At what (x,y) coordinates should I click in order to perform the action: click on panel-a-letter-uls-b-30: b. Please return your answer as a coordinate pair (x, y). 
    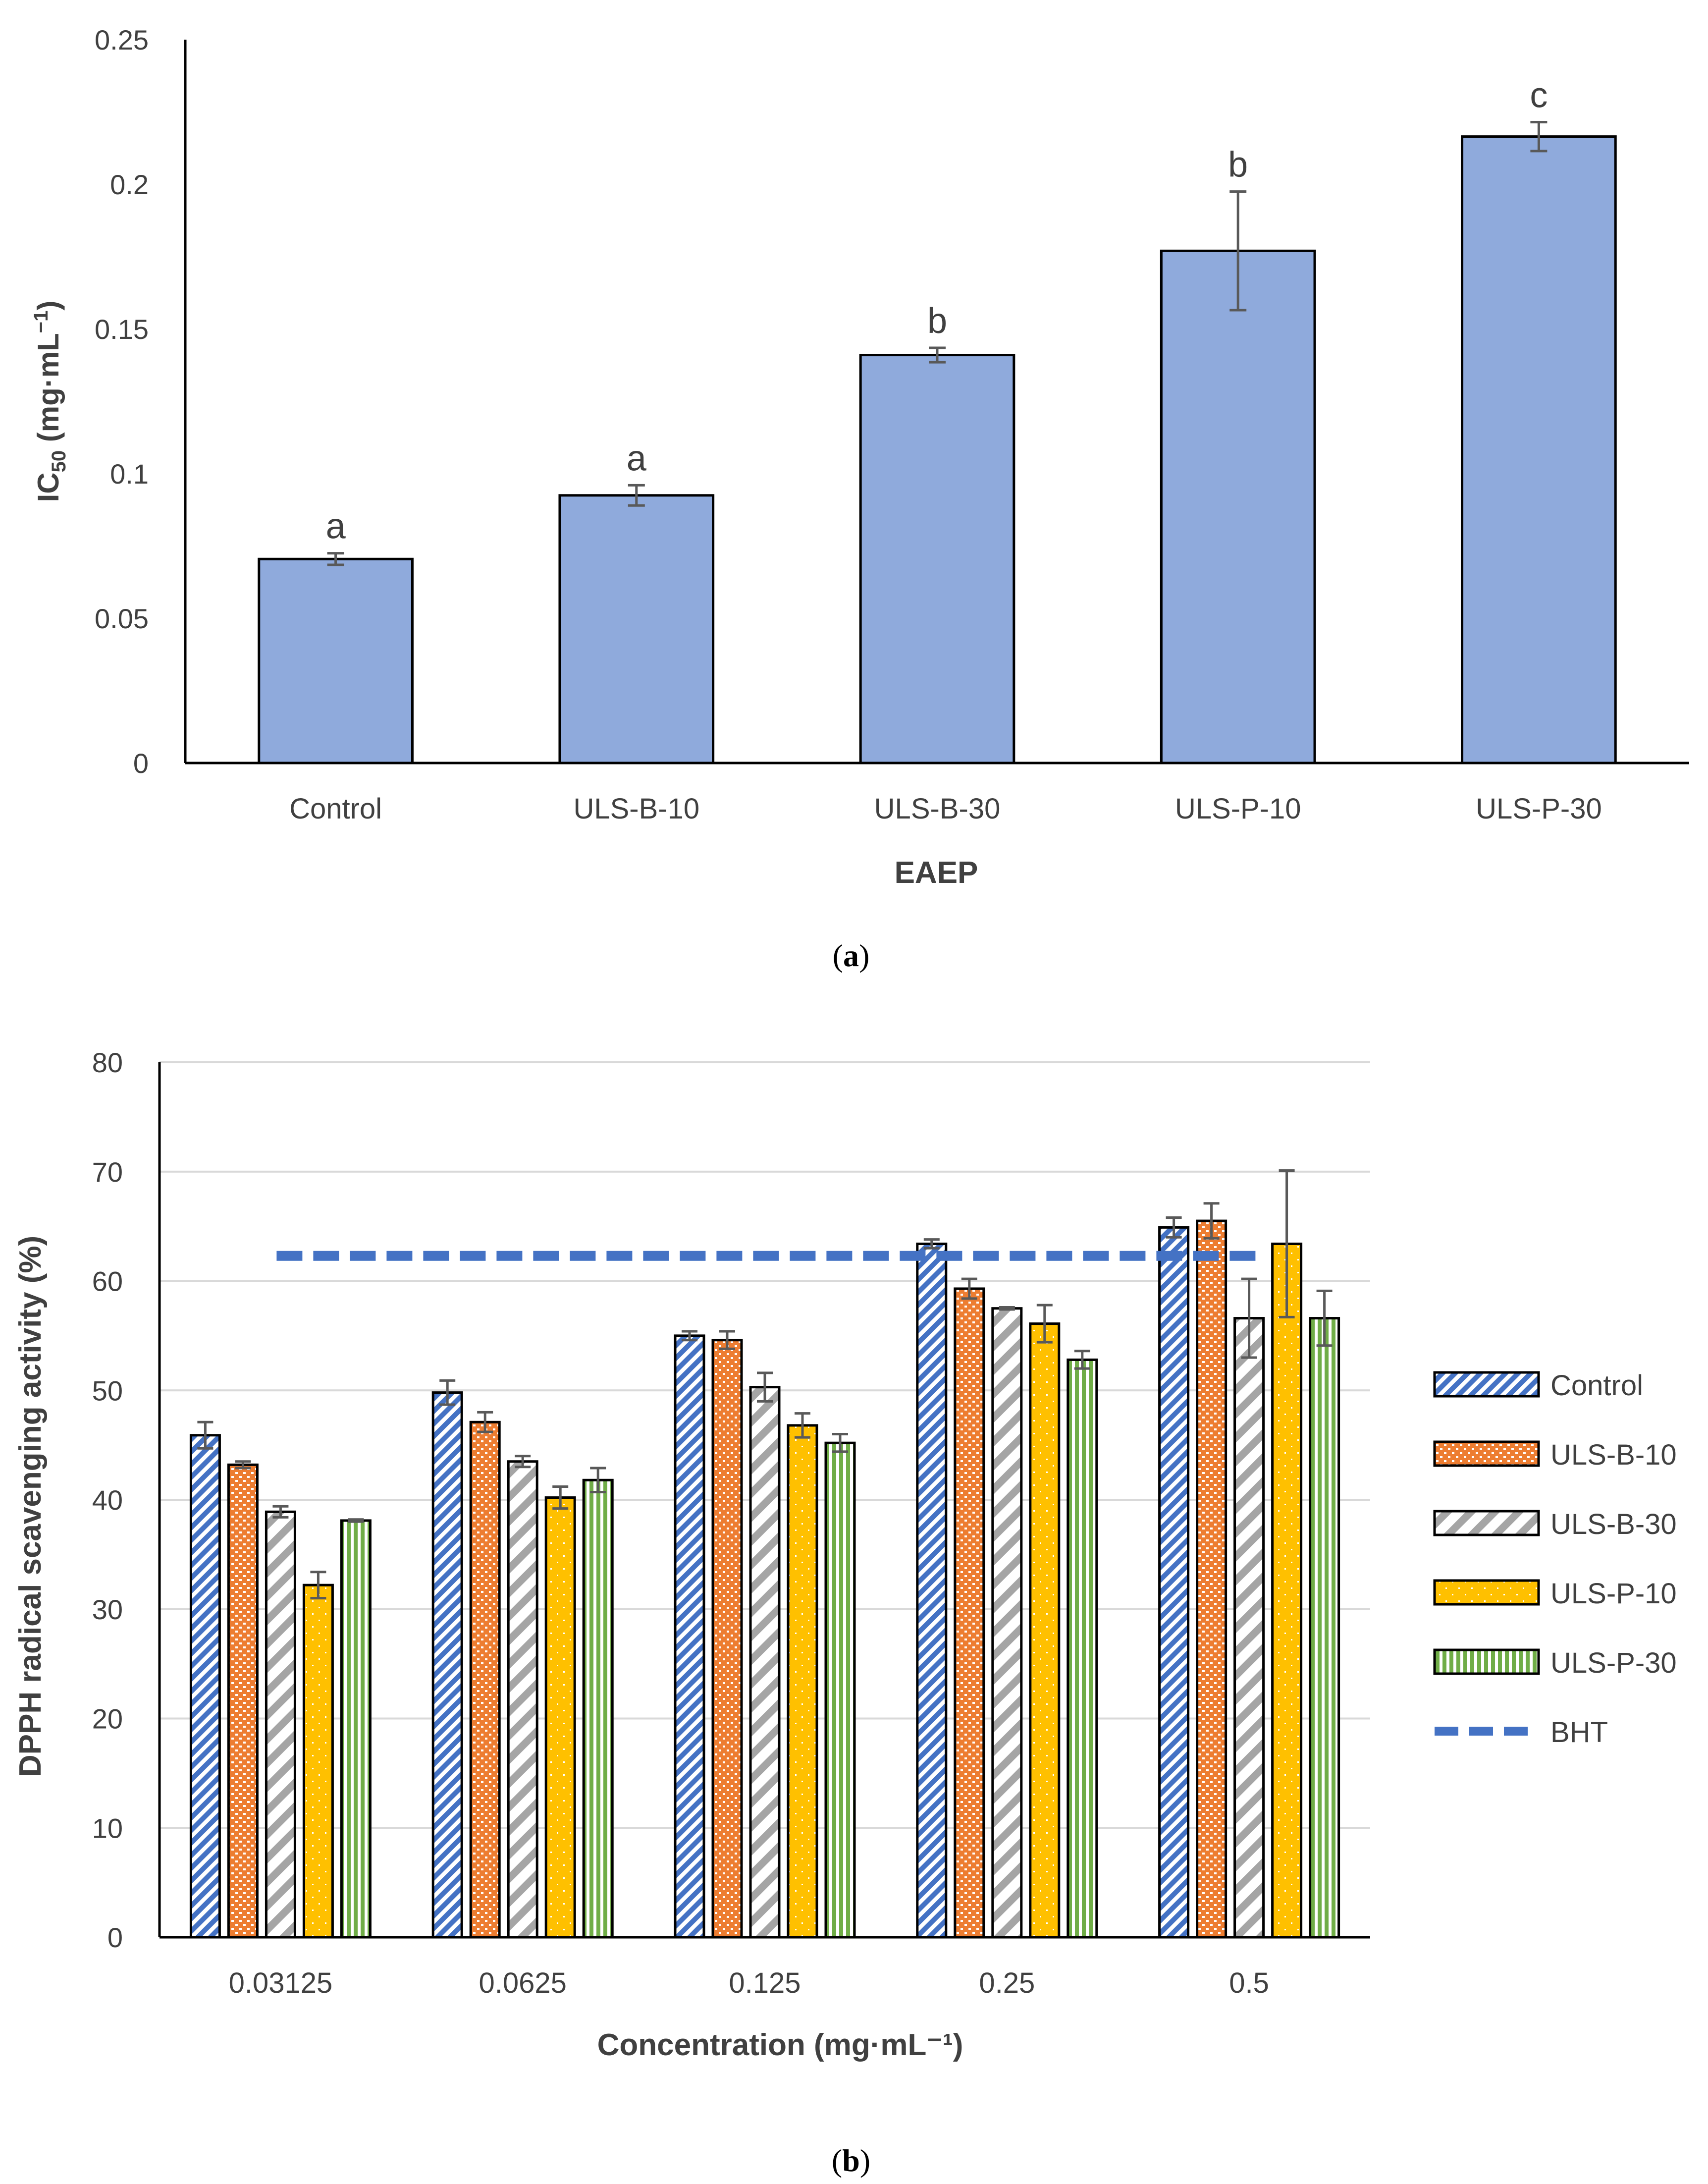
    Looking at the image, I should click on (937, 321).